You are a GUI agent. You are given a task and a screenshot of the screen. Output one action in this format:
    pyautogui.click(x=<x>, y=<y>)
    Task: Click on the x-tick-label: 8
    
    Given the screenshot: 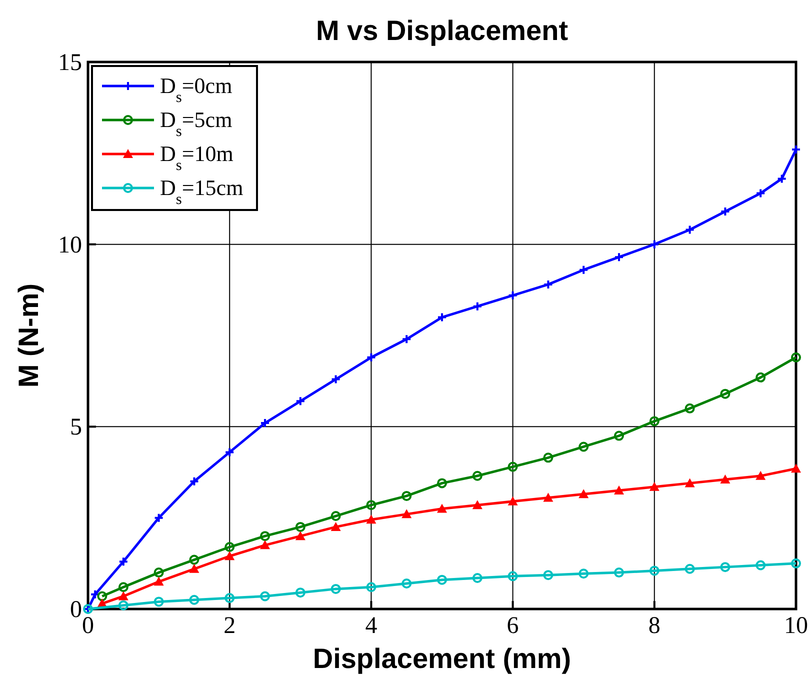 What is the action you would take?
    pyautogui.click(x=654, y=626)
    